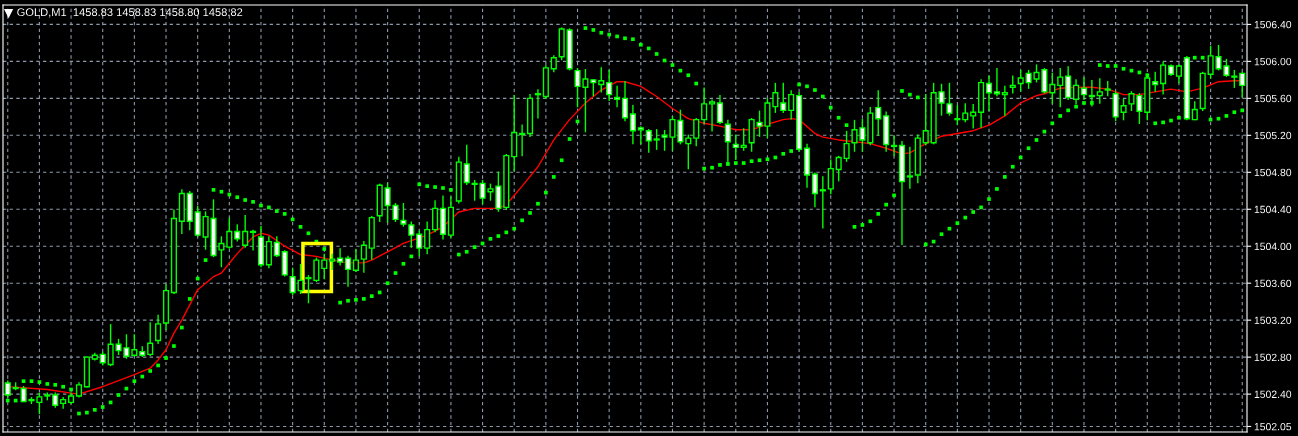 This screenshot has height=436, width=1298. I want to click on y-tick-label: 1502.05, so click(1273, 426).